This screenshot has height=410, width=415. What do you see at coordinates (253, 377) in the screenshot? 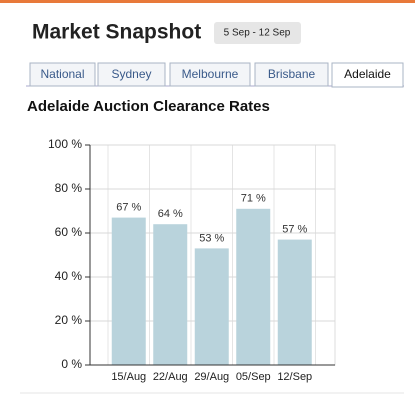
I see `x-tick-label: 05/Sep` at bounding box center [253, 377].